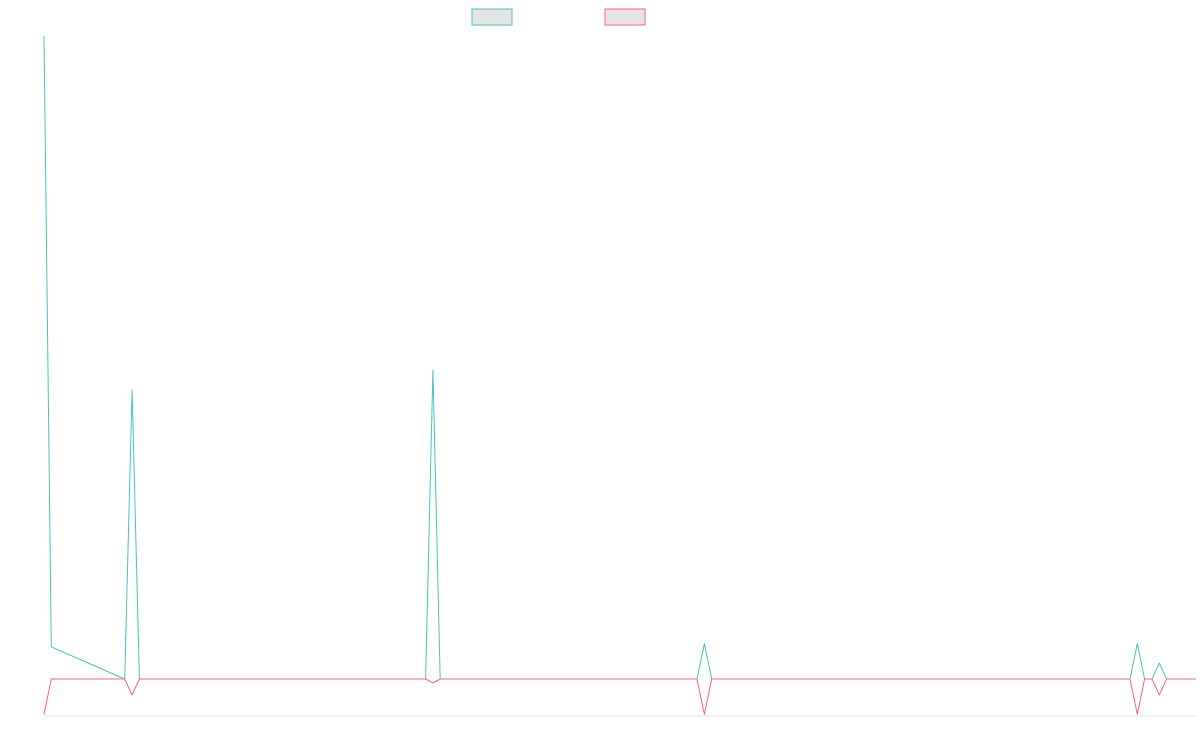 This screenshot has height=750, width=1200. Describe the element at coordinates (558, 17) in the screenshot. I see `legend` at that location.